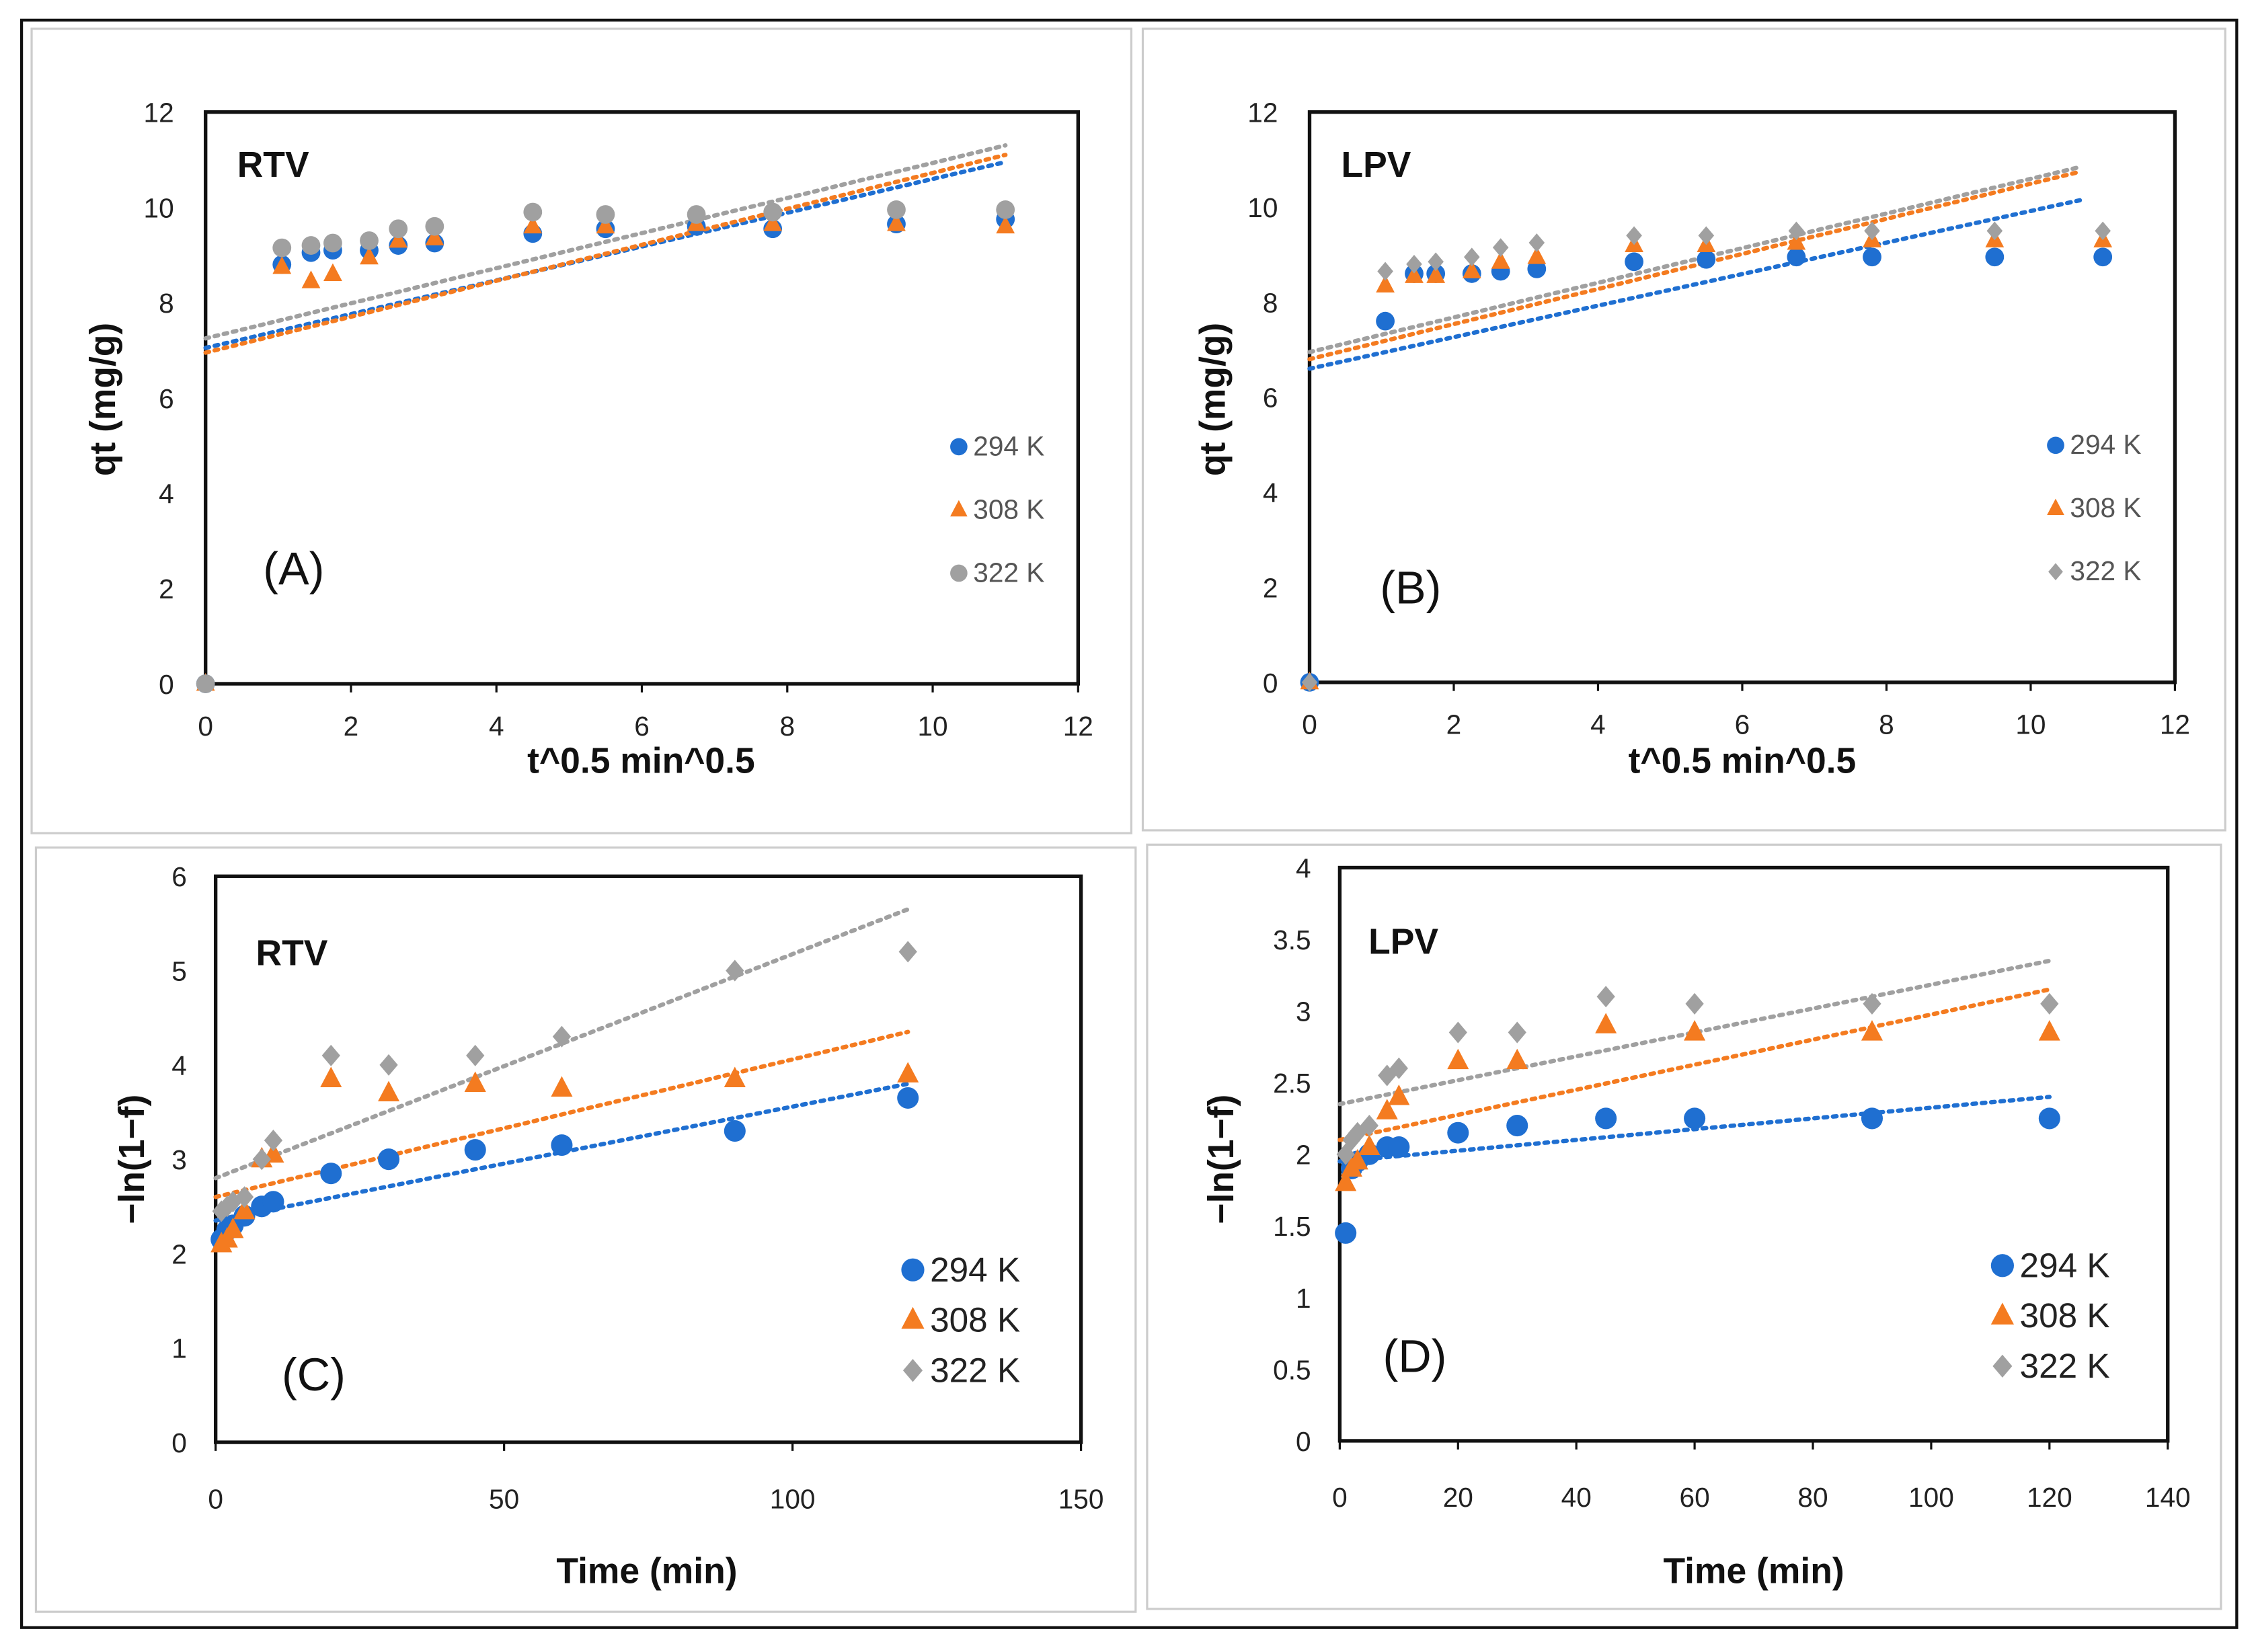 This screenshot has width=2254, height=1652. I want to click on panel-letter: (C), so click(314, 1375).